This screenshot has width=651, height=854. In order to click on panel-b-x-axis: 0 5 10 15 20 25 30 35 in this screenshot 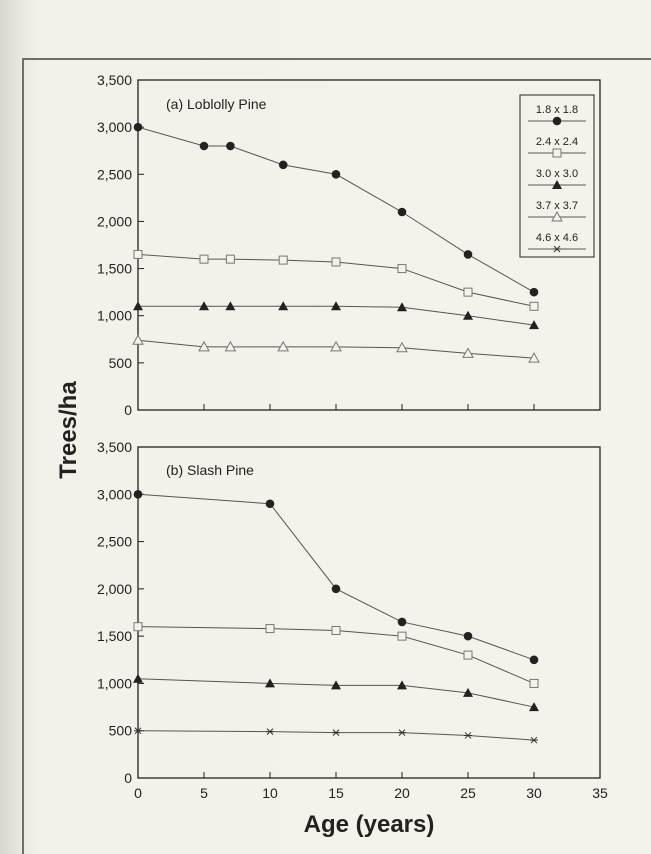, I will do `click(371, 786)`.